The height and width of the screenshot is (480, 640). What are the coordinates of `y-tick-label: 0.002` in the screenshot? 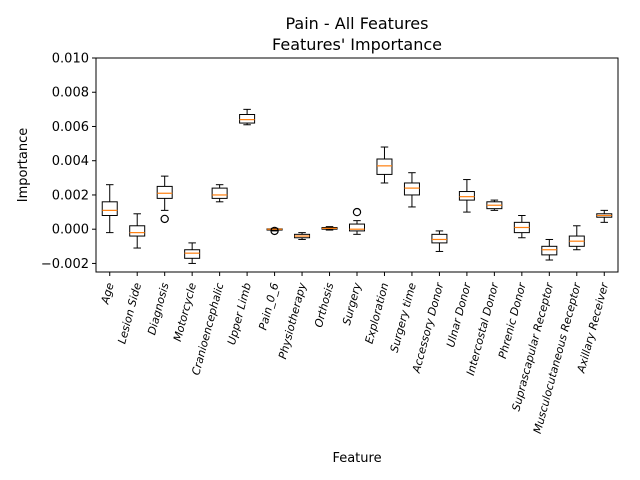 It's located at (70, 195).